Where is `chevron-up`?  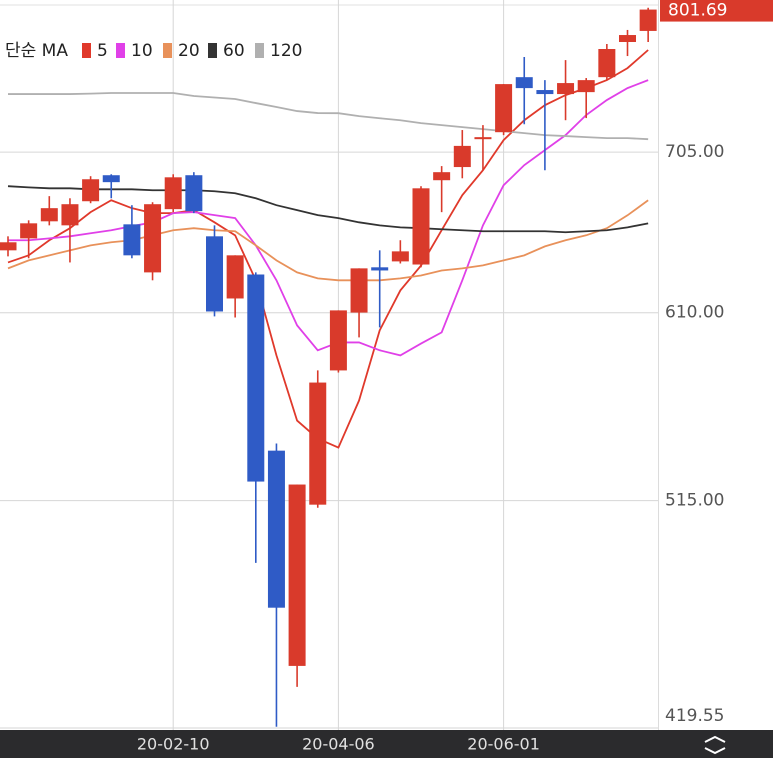 chevron-up is located at coordinates (715, 739).